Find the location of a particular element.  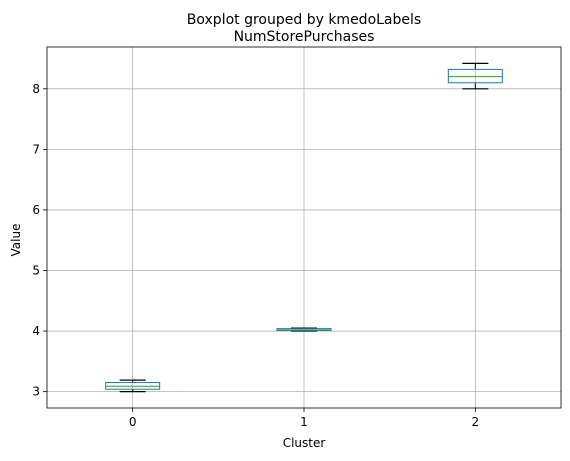

y-tick-label-4: 4 is located at coordinates (36, 331).